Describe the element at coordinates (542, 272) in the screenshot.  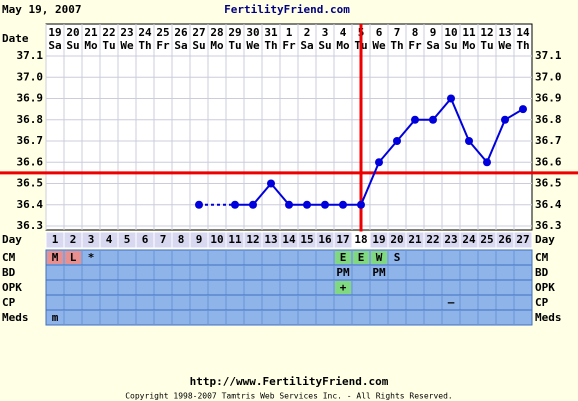
I see `row-label-right: BD` at that location.